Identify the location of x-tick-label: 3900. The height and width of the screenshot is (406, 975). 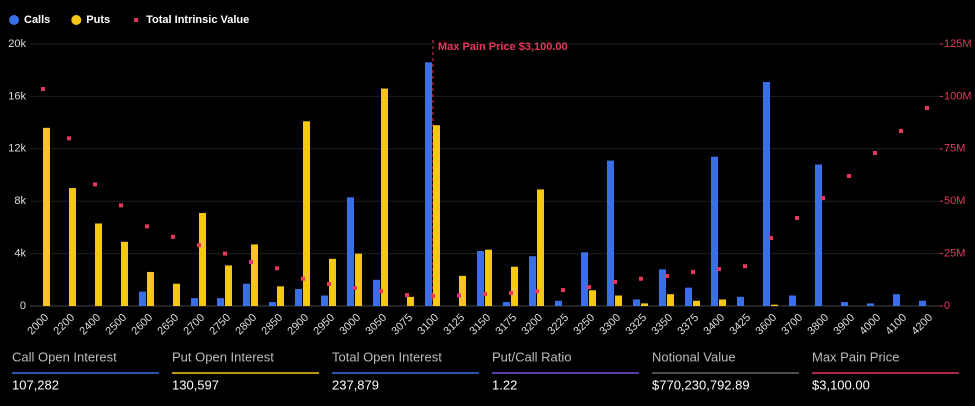
(844, 325).